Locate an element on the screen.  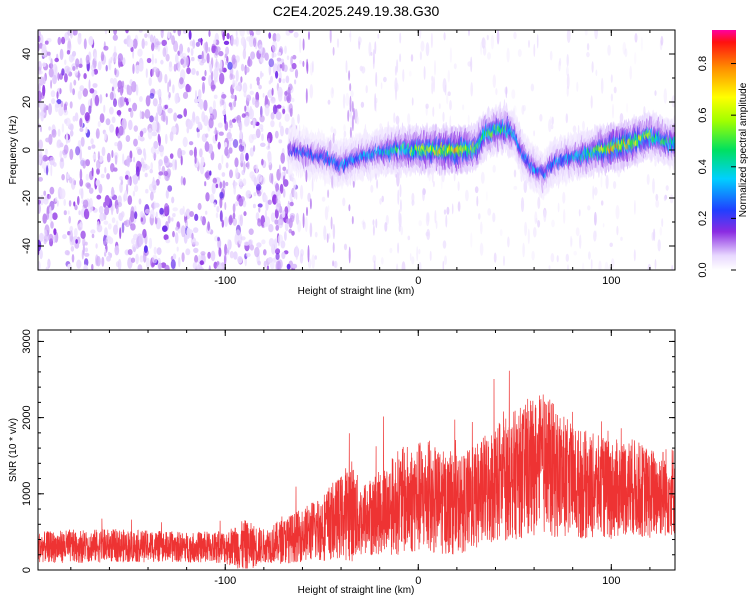
spectrogram-xtick-label: -100 is located at coordinates (225, 281).